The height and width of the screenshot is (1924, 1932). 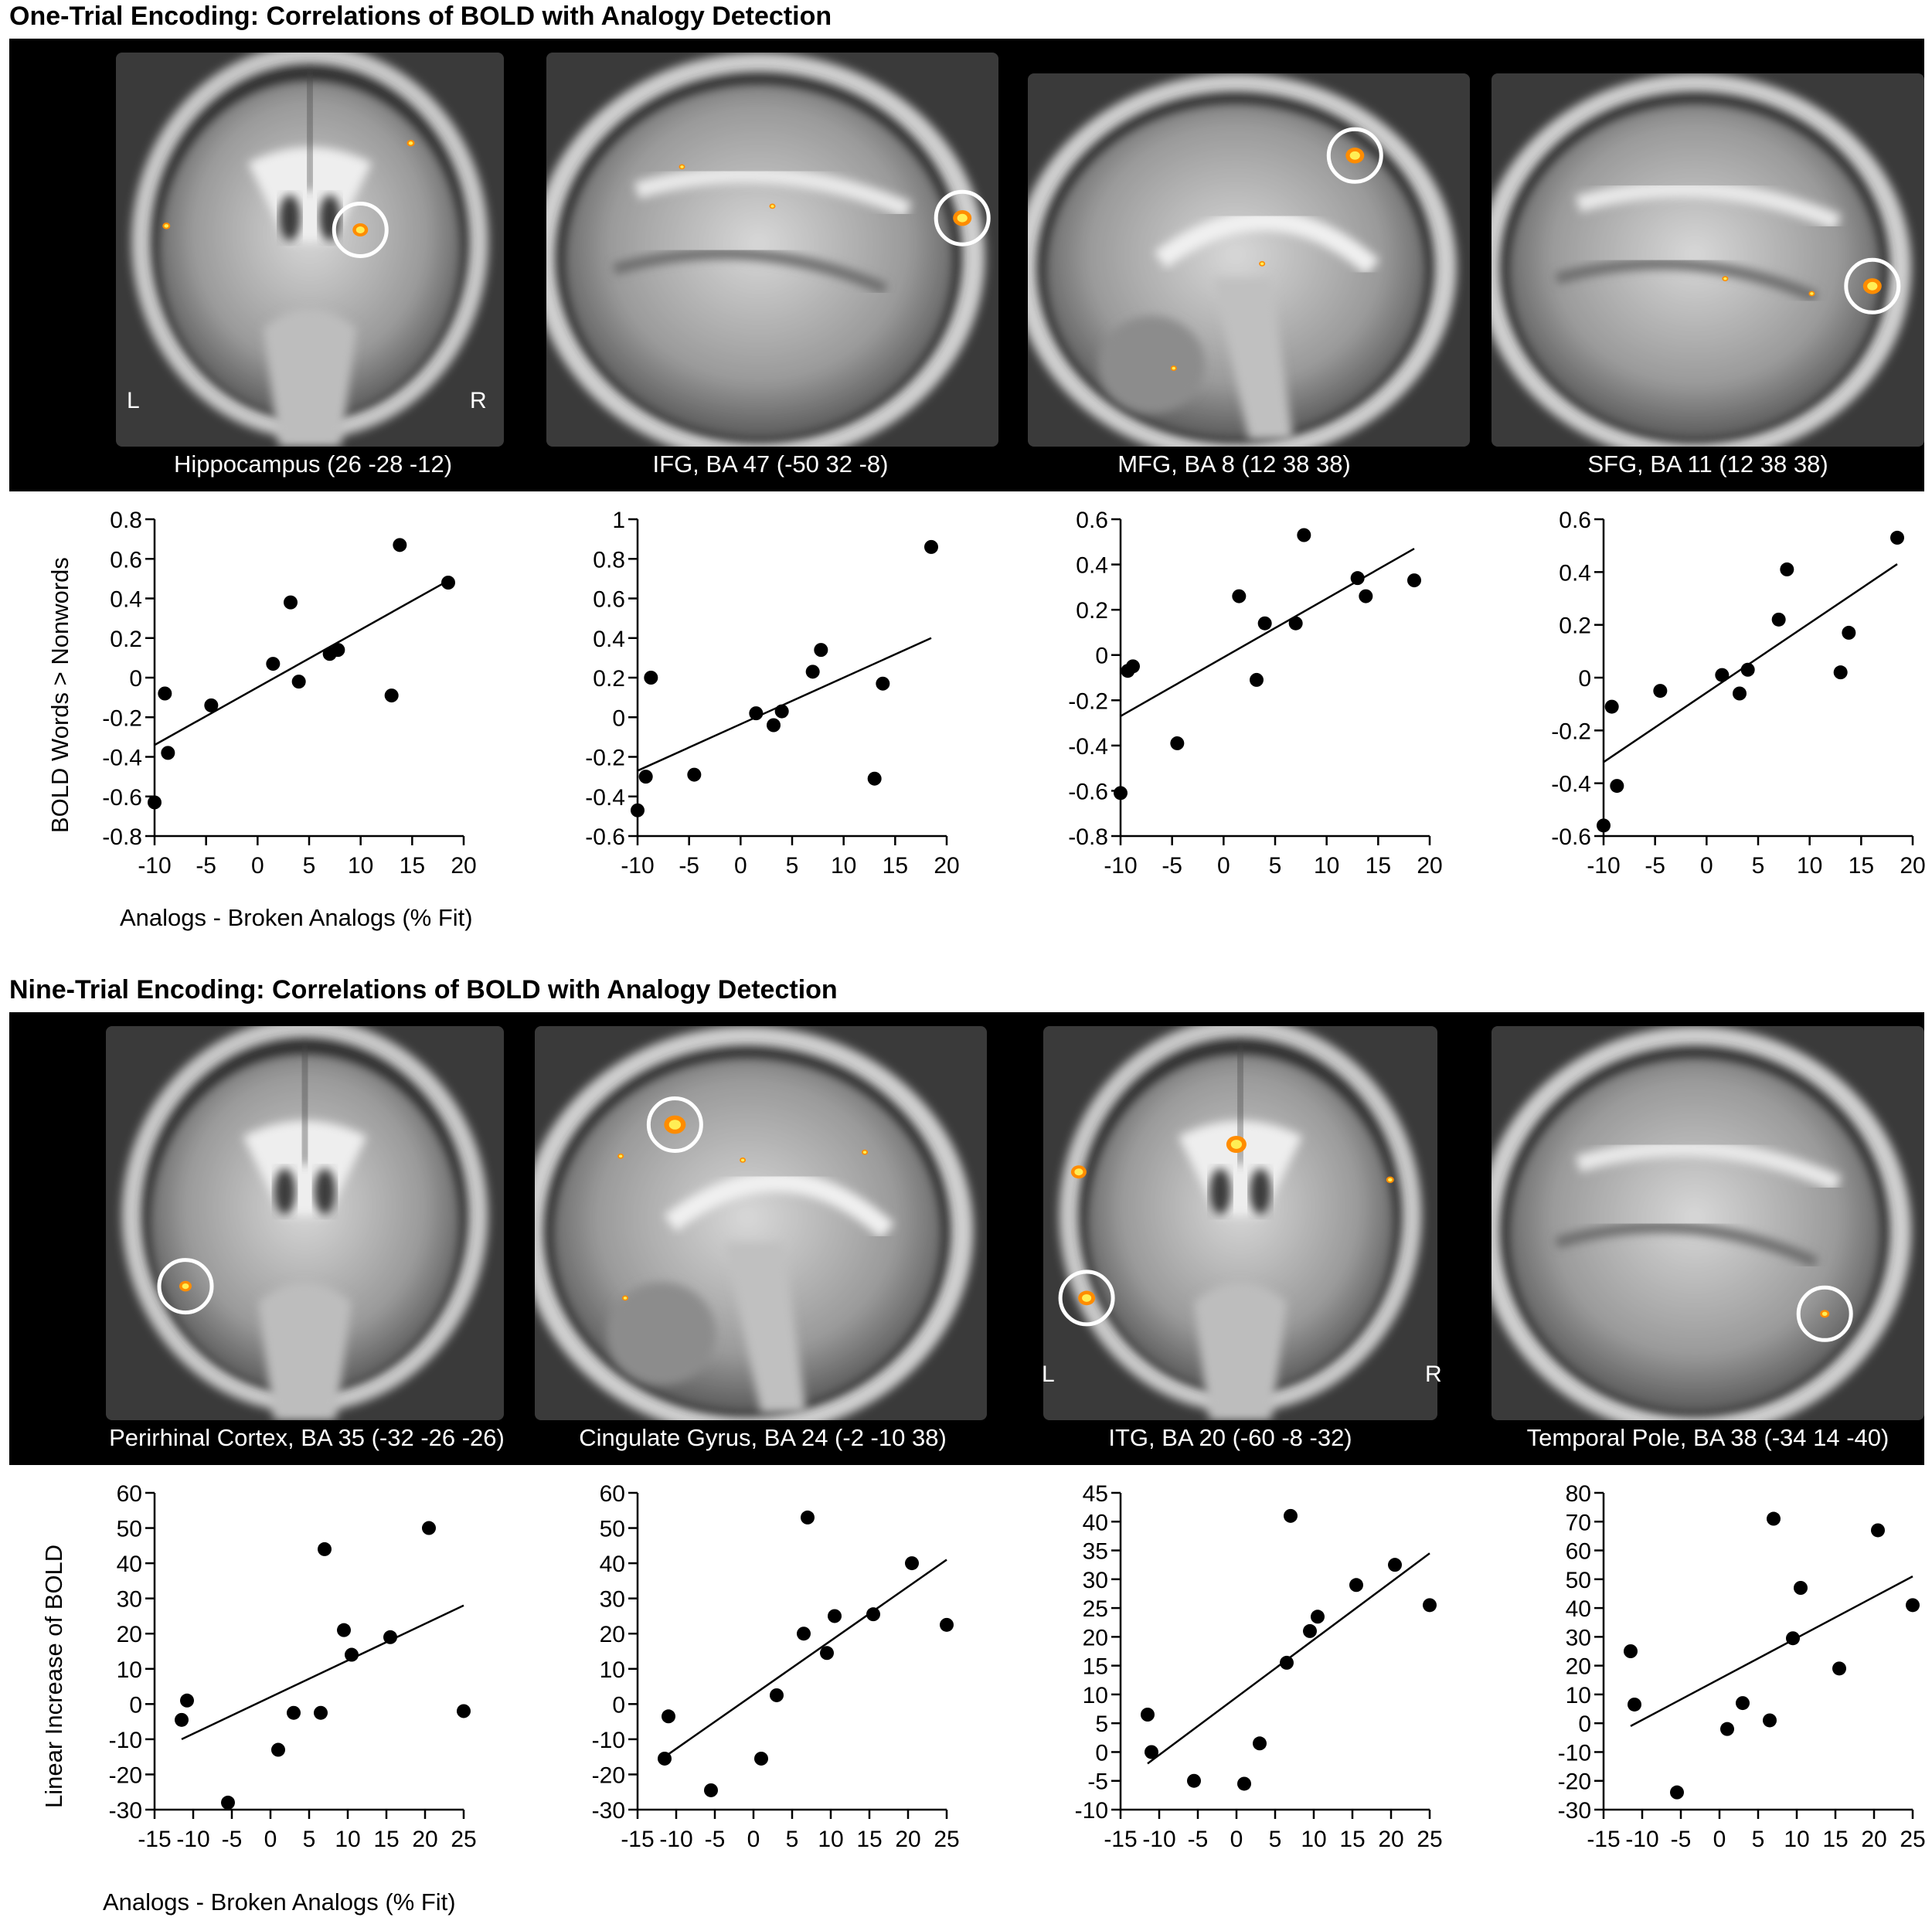 What do you see at coordinates (129, 1494) in the screenshot?
I see `y-tick-label: 60` at bounding box center [129, 1494].